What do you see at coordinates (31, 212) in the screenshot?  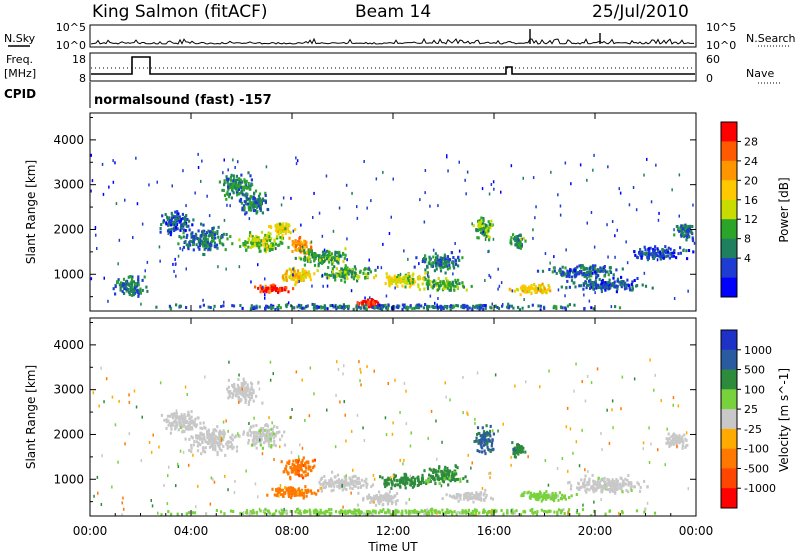 I see `power-y-label: Slant Range [km]` at bounding box center [31, 212].